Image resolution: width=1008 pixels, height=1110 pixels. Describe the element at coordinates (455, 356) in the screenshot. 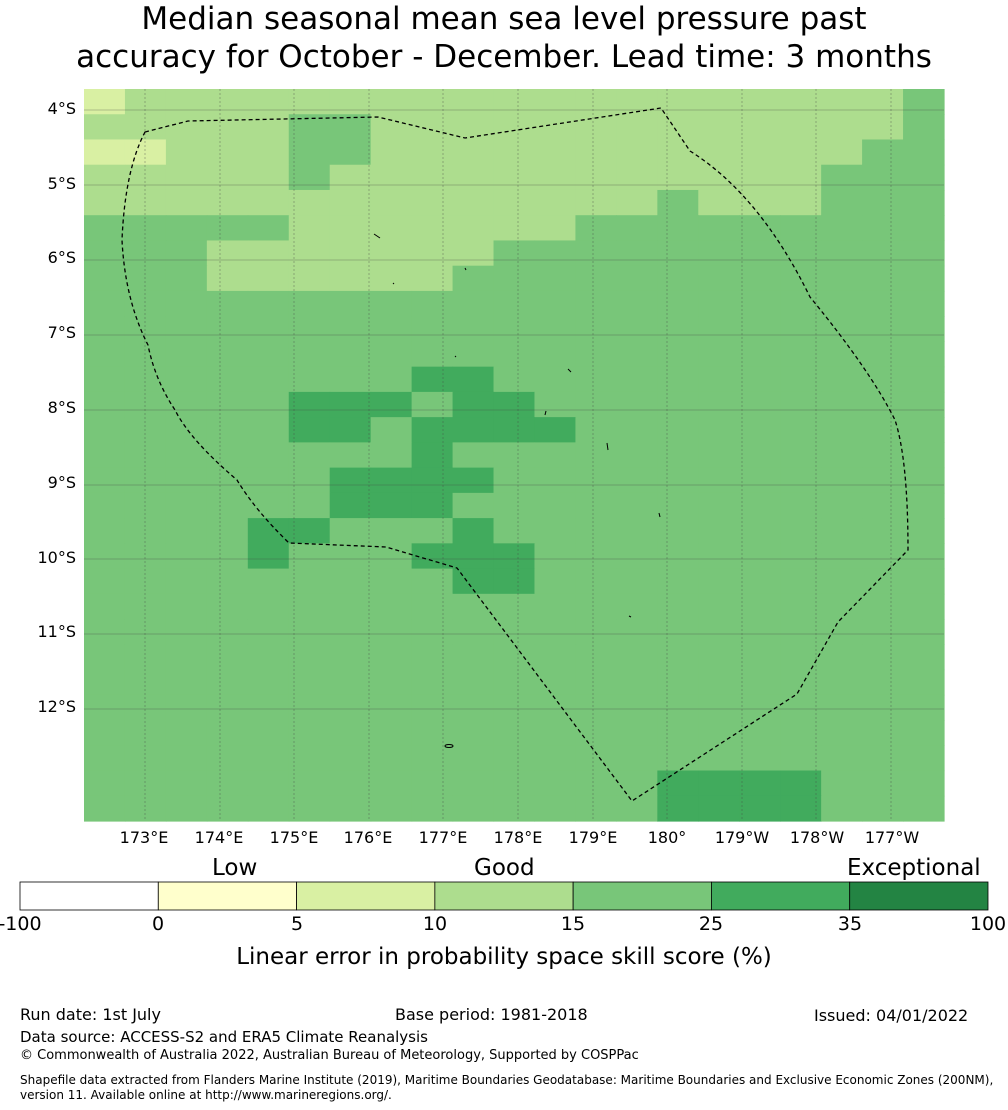

I see `island` at that location.